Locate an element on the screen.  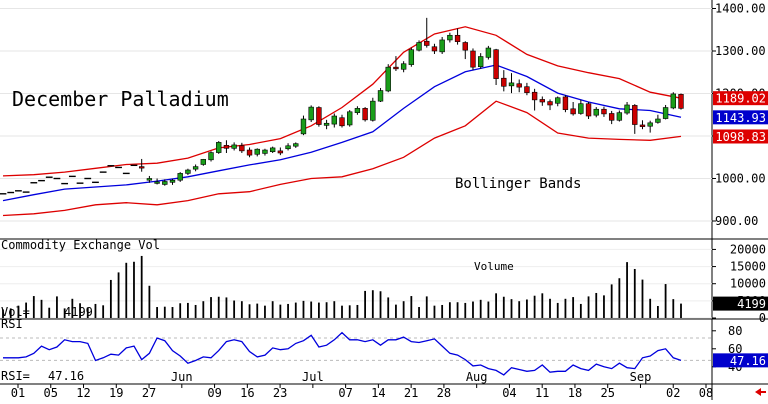
rsi-panel: RSI RSI= 47.16 is located at coordinates (341, 350).